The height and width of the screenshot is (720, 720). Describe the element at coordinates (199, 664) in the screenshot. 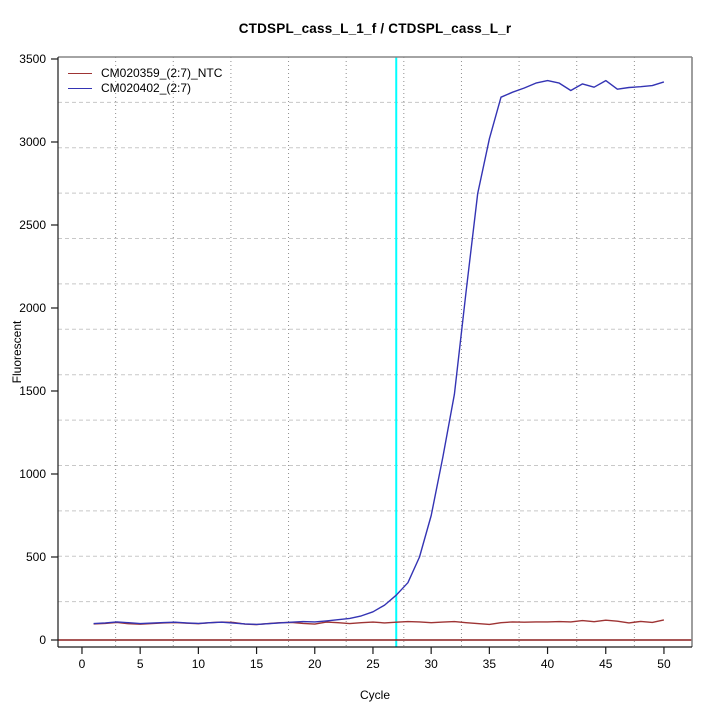

I see `x-tick-label: 10` at that location.